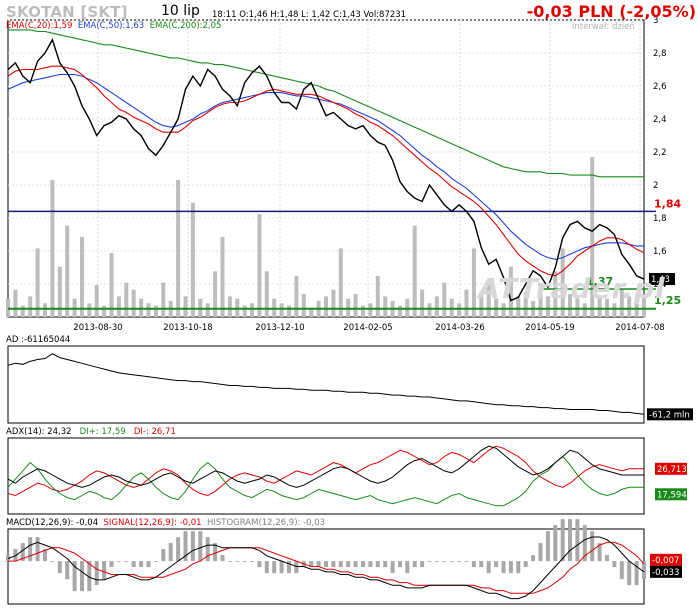  What do you see at coordinates (185, 26) in the screenshot?
I see `legend-ema200: EMA(C,200):2,05` at bounding box center [185, 26].